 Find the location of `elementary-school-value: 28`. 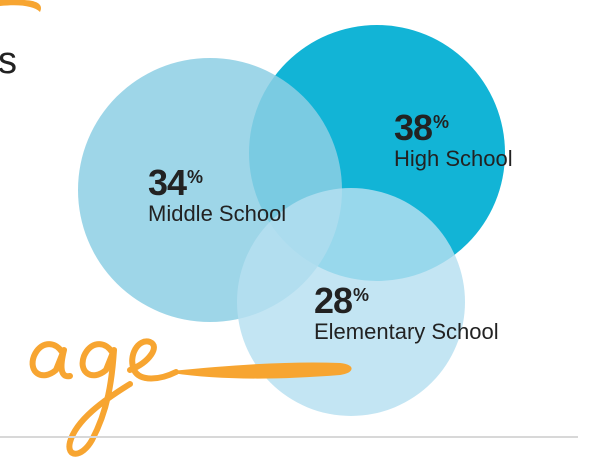

elementary-school-value: 28 is located at coordinates (333, 300).